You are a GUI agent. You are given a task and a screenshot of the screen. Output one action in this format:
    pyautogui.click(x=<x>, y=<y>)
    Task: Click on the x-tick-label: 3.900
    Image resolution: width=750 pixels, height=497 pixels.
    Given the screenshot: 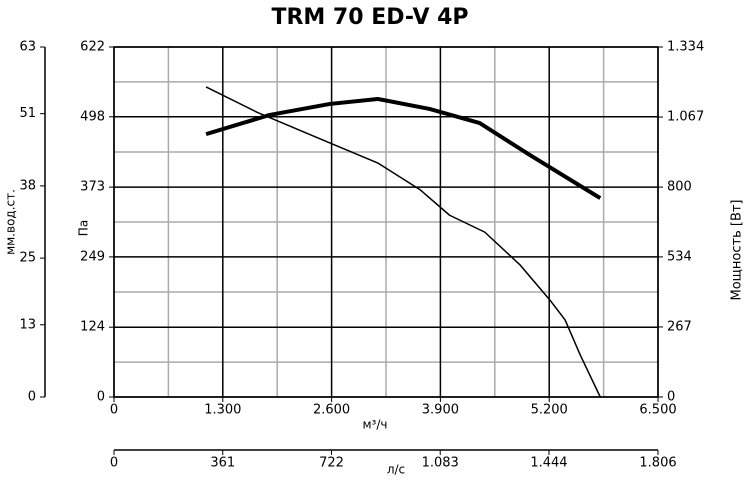 What is the action you would take?
    pyautogui.click(x=440, y=410)
    